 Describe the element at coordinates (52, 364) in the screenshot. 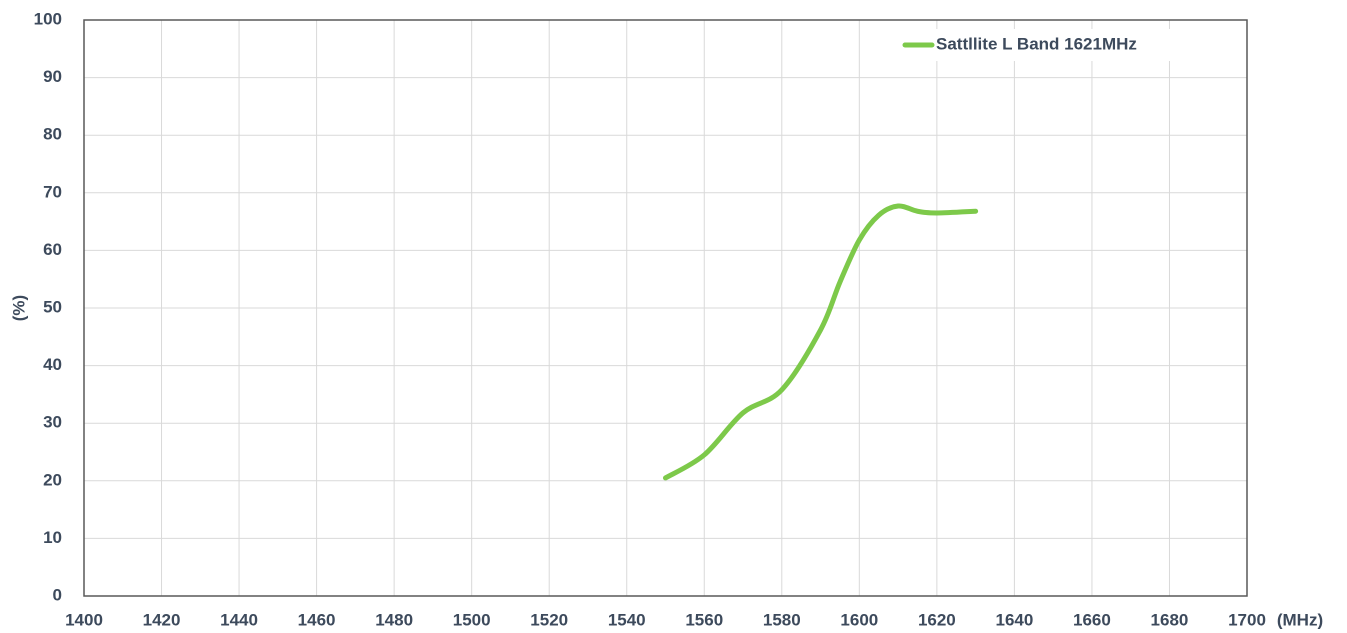

I see `y-tick-label: 40` at that location.